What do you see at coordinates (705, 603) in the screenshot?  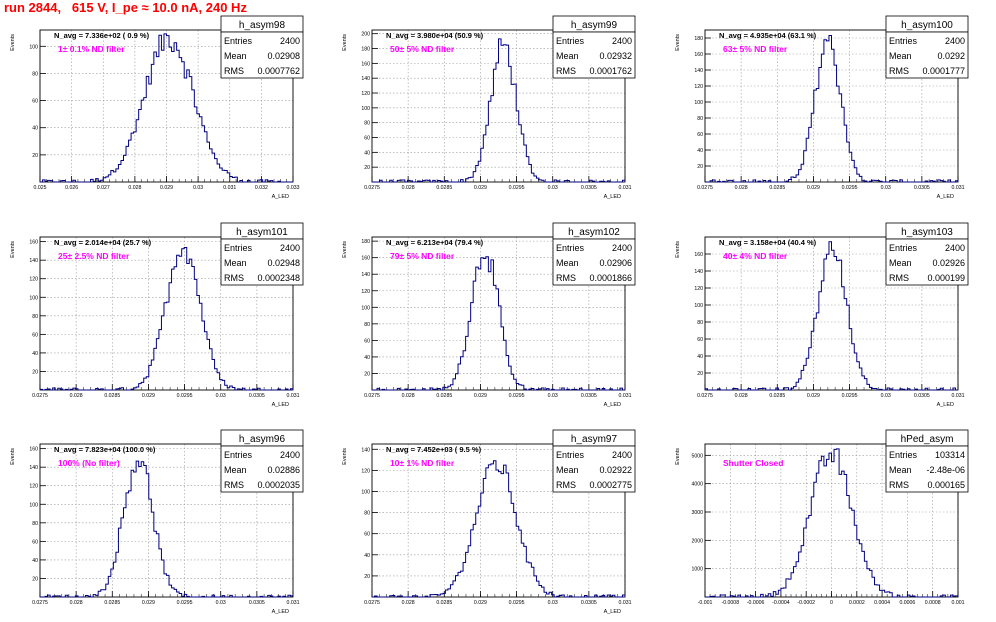 I see `x-tick-label: -0.001` at bounding box center [705, 603].